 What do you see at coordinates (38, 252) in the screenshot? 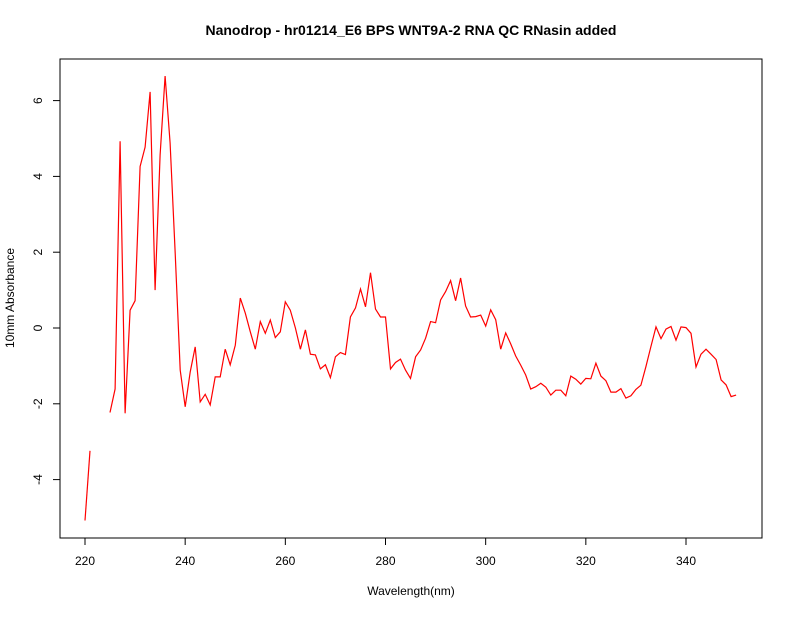
I see `y-tick-label: 2` at bounding box center [38, 252].